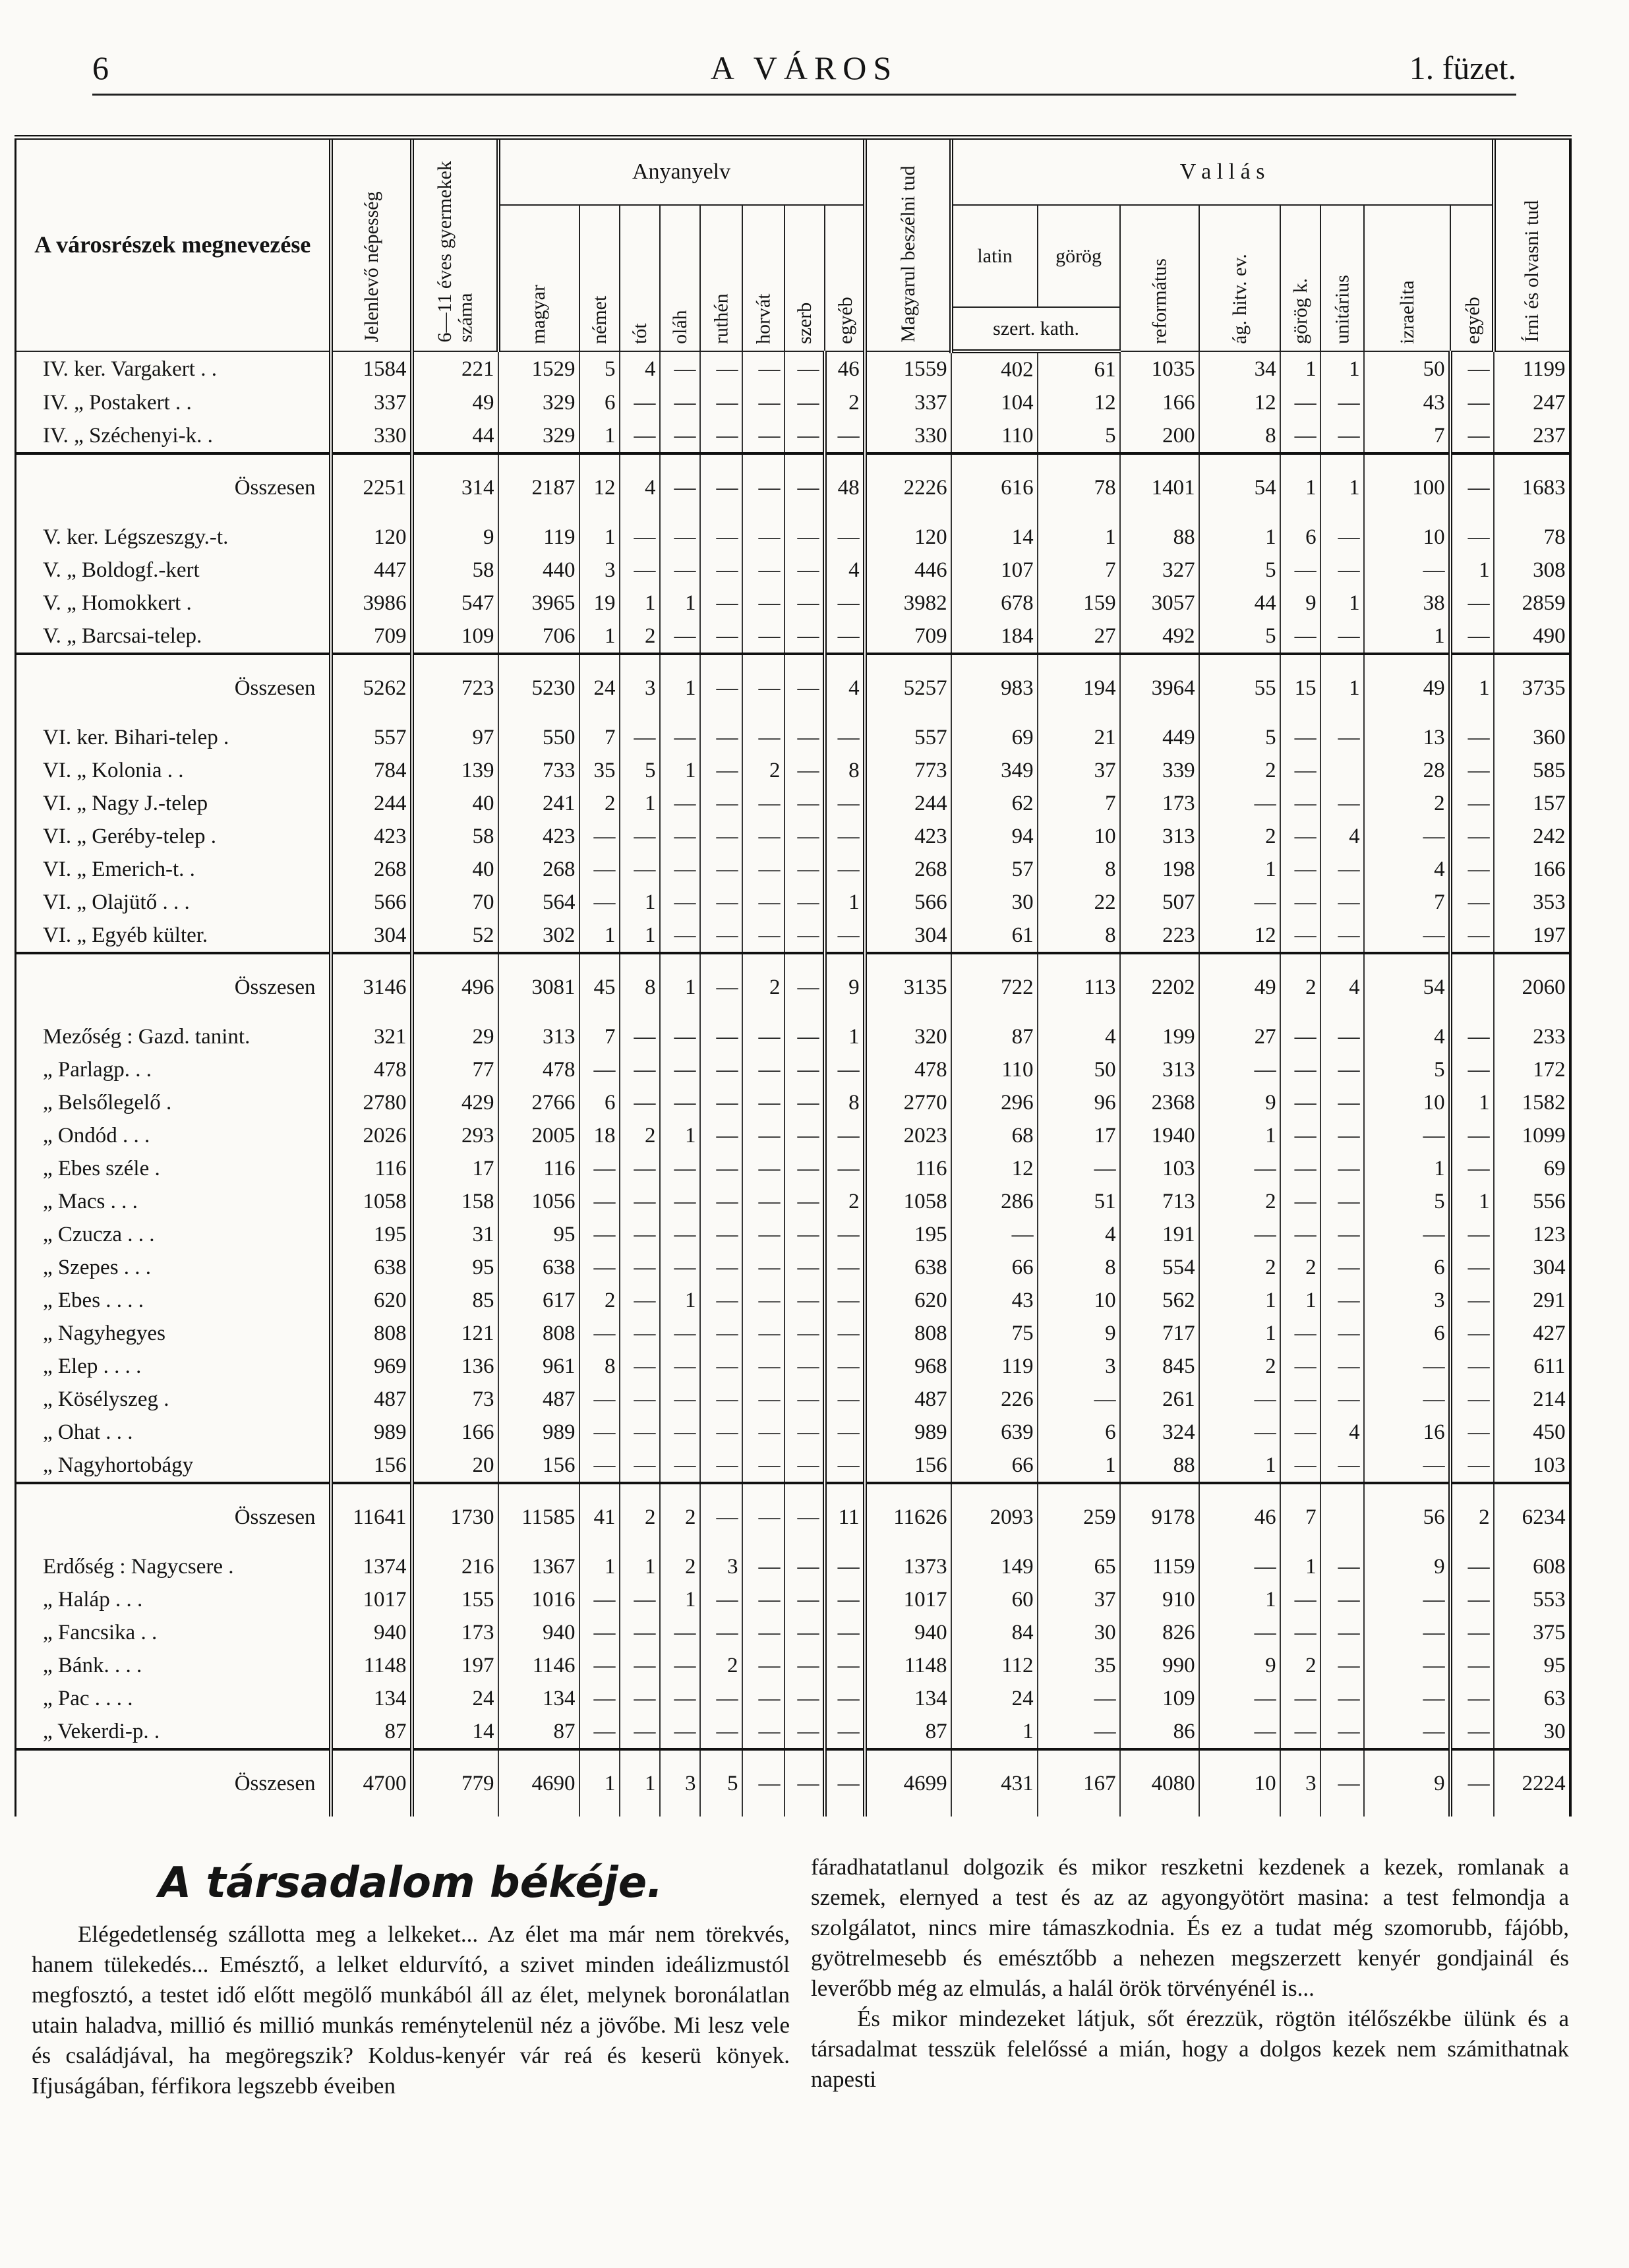 The height and width of the screenshot is (2268, 1629). I want to click on cell: 30, so click(1078, 1632).